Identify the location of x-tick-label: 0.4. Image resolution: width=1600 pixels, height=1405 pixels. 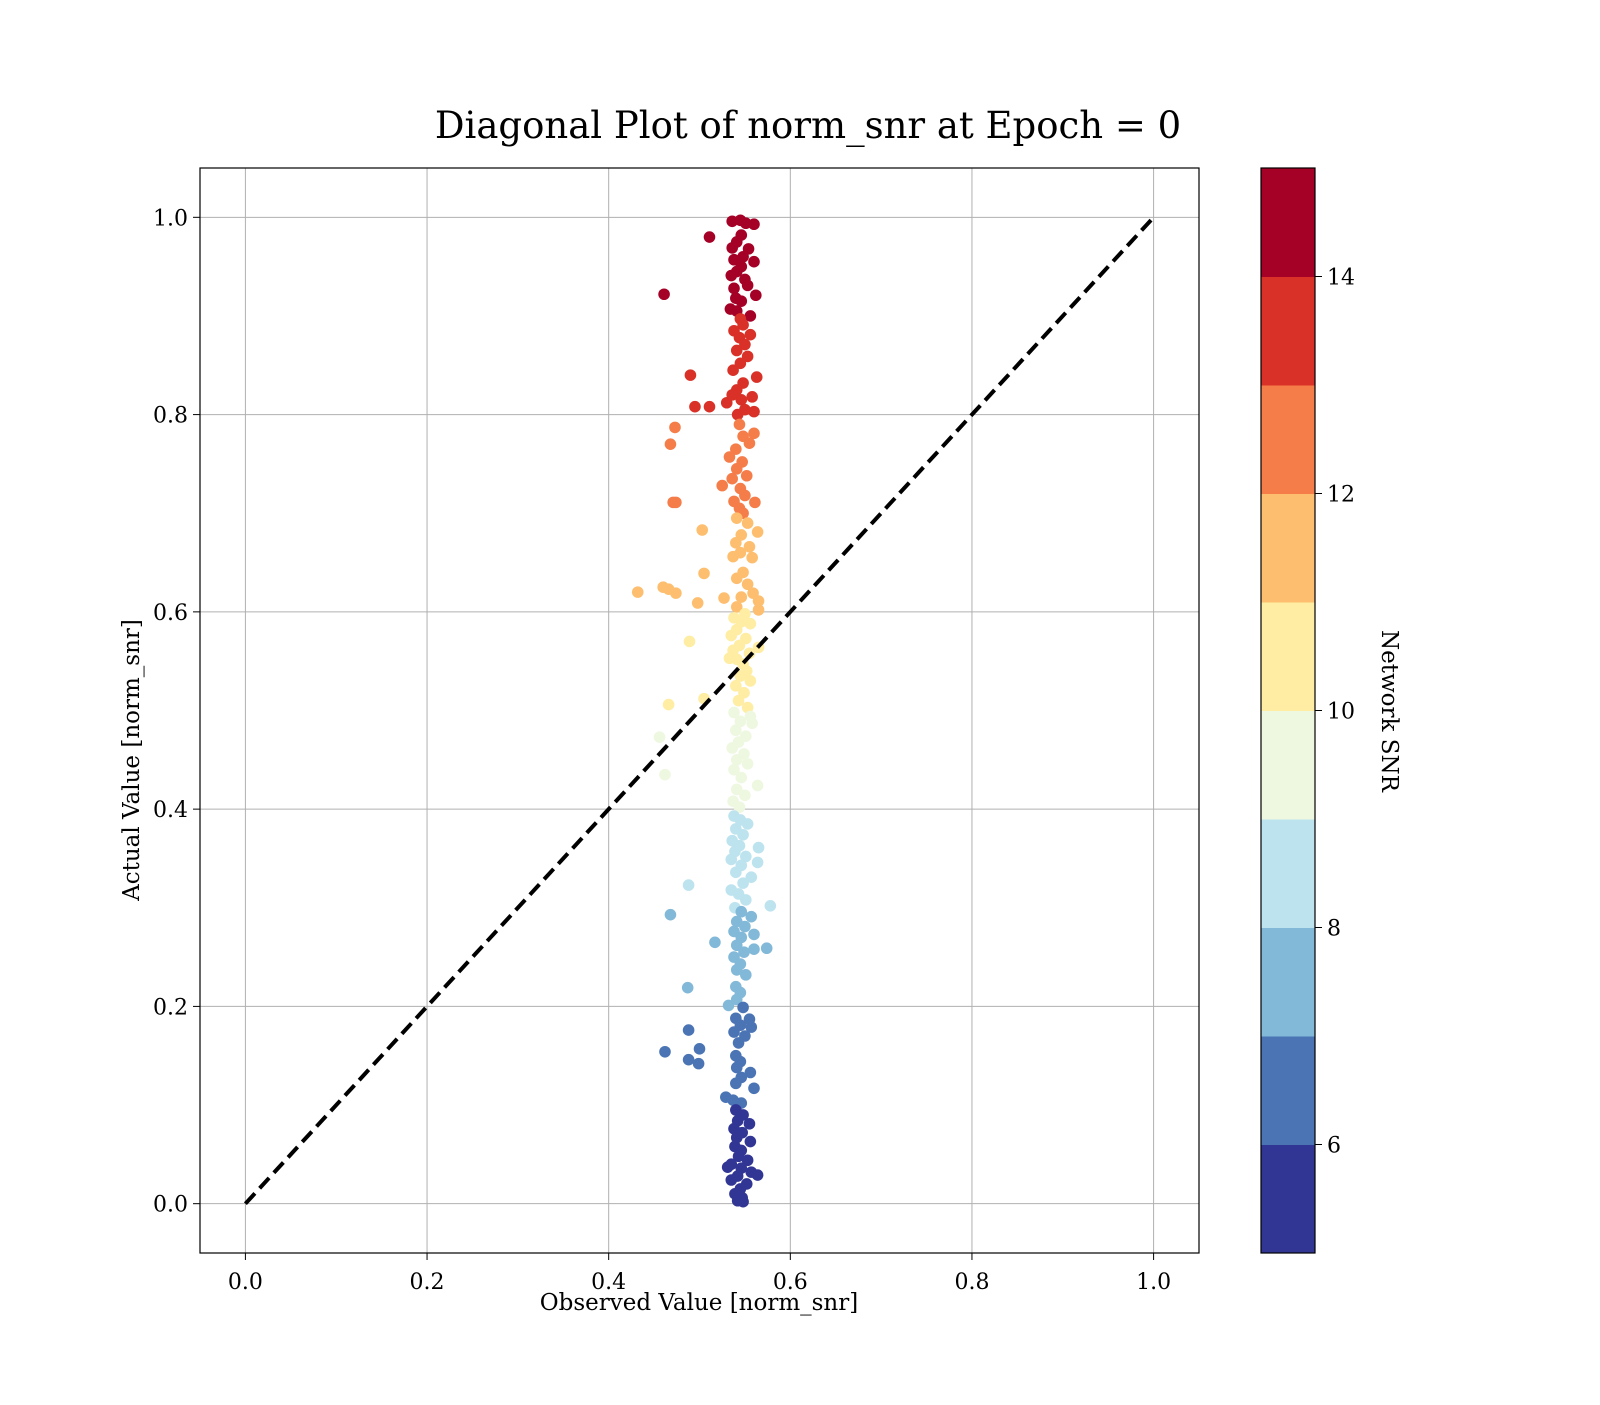
(608, 1282).